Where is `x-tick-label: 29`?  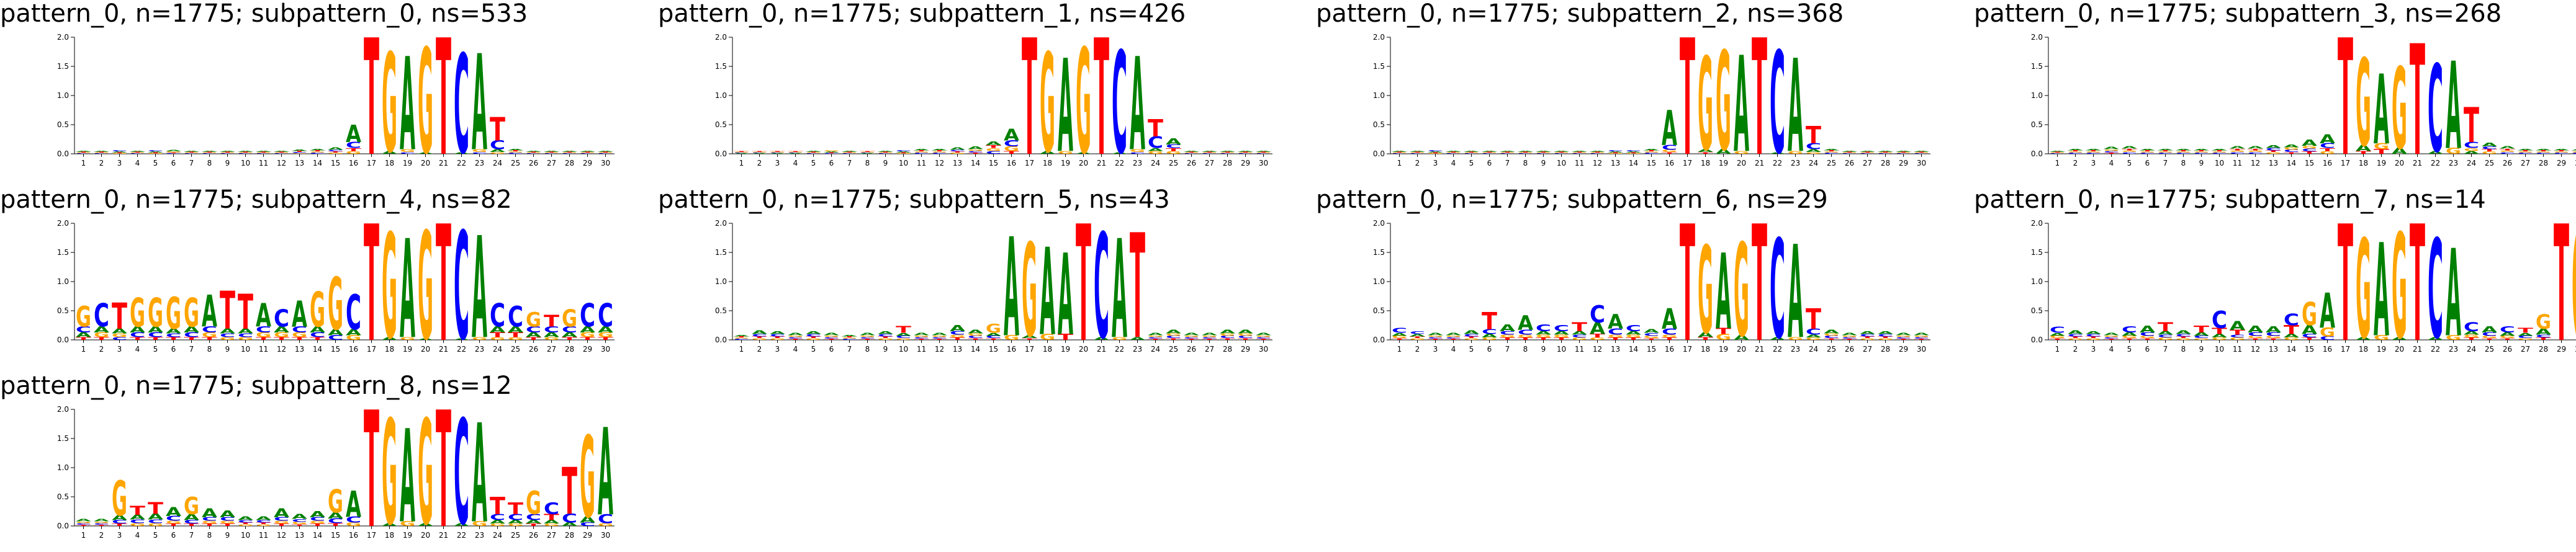 x-tick-label: 29 is located at coordinates (1245, 350).